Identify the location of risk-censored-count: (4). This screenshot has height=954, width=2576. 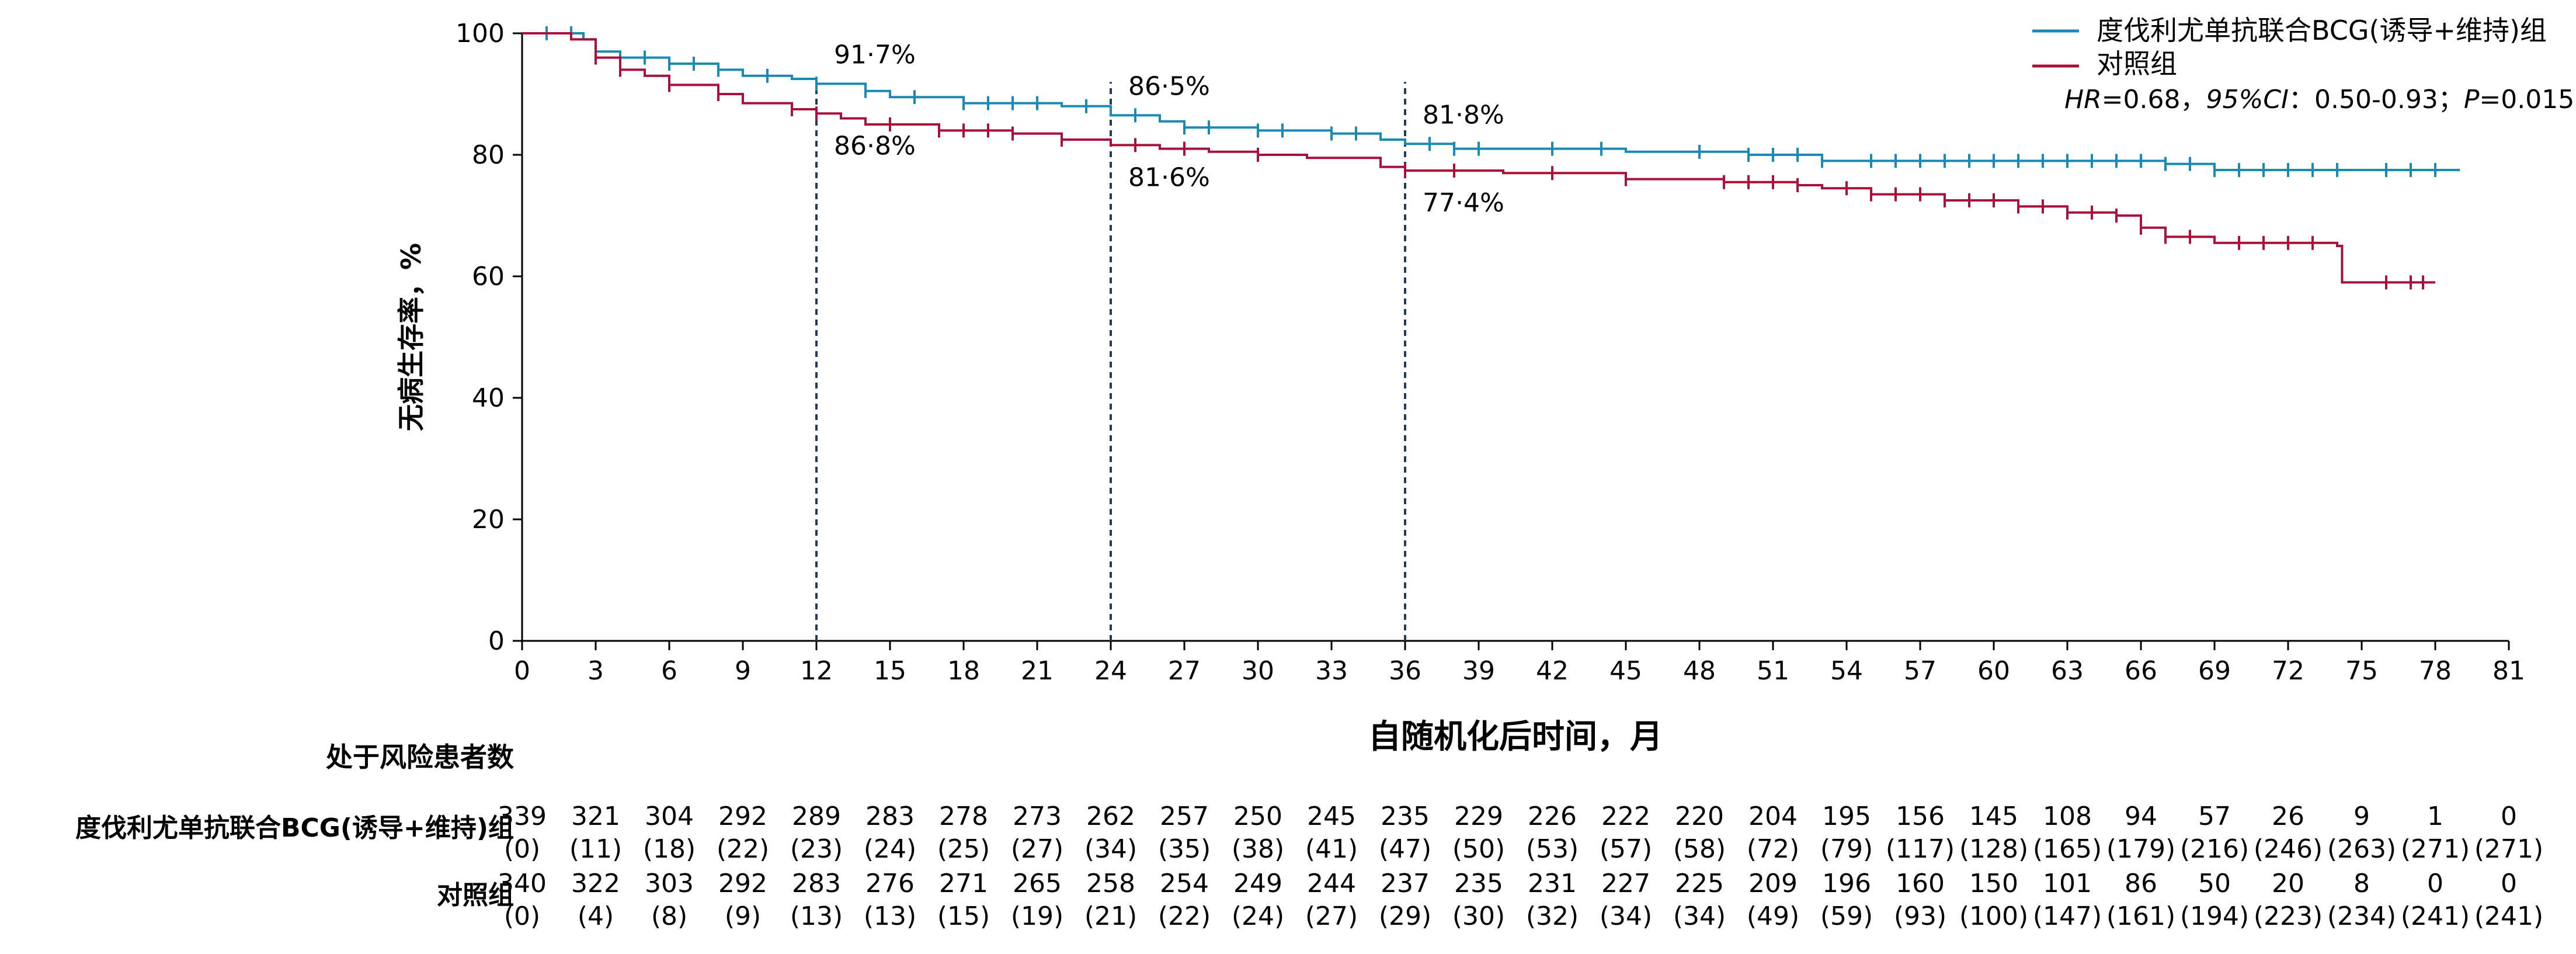
(596, 916).